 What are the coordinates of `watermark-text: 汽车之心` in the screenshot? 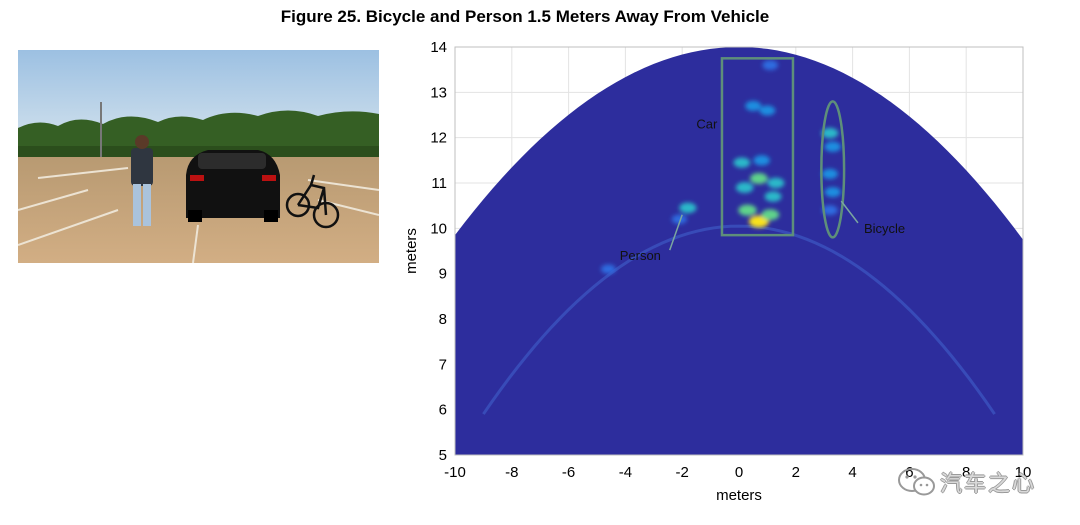 It's located at (988, 484).